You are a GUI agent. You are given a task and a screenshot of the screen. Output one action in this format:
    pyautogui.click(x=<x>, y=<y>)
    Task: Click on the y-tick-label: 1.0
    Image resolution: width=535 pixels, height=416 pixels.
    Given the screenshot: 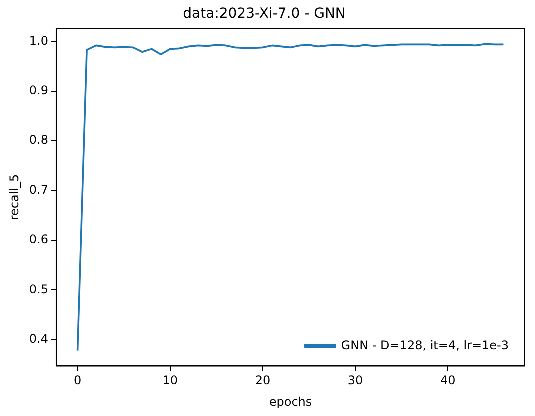 What is the action you would take?
    pyautogui.click(x=38, y=41)
    